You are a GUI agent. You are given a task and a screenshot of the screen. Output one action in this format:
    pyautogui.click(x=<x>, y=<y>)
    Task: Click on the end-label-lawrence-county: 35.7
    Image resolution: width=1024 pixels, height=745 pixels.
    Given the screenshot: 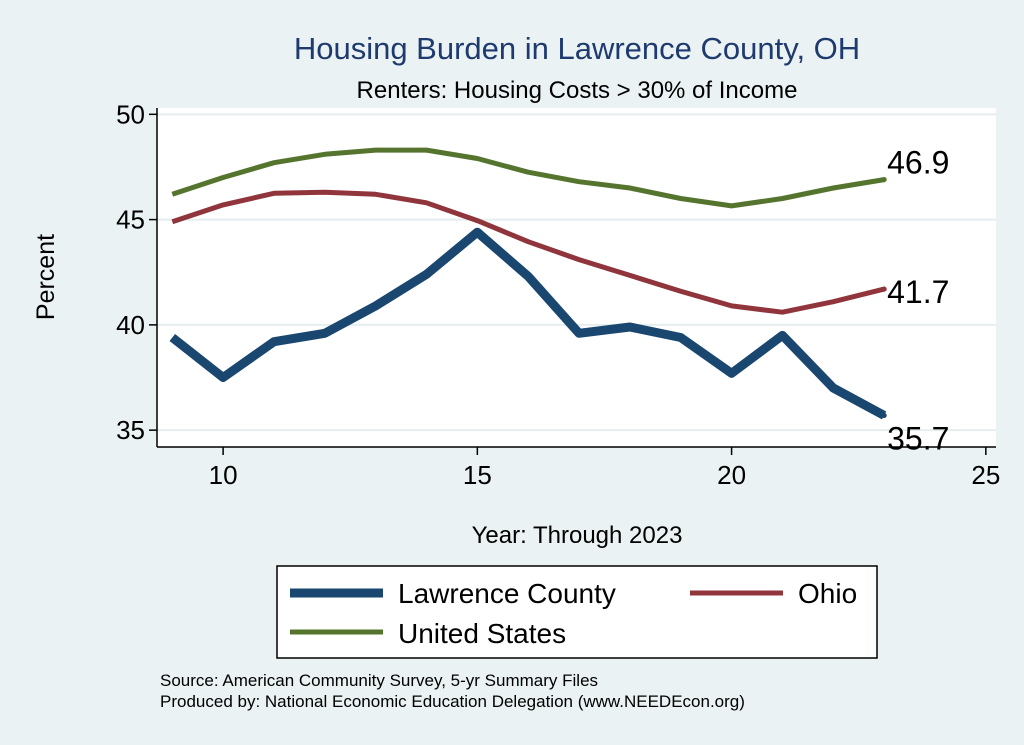 What is the action you would take?
    pyautogui.click(x=918, y=438)
    